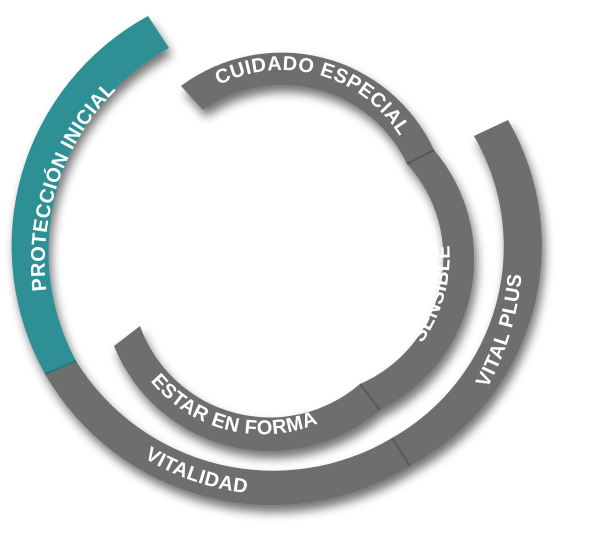  I want to click on divider-proteccion-vitalidad, so click(60, 367).